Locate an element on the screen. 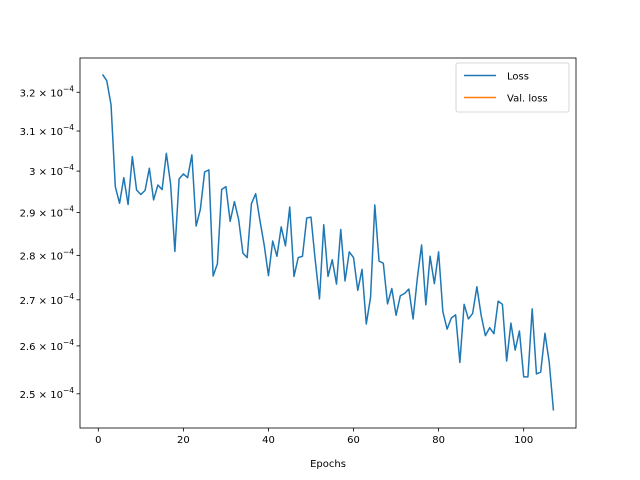 The width and height of the screenshot is (640, 480). x-tick-label: 60 is located at coordinates (353, 440).